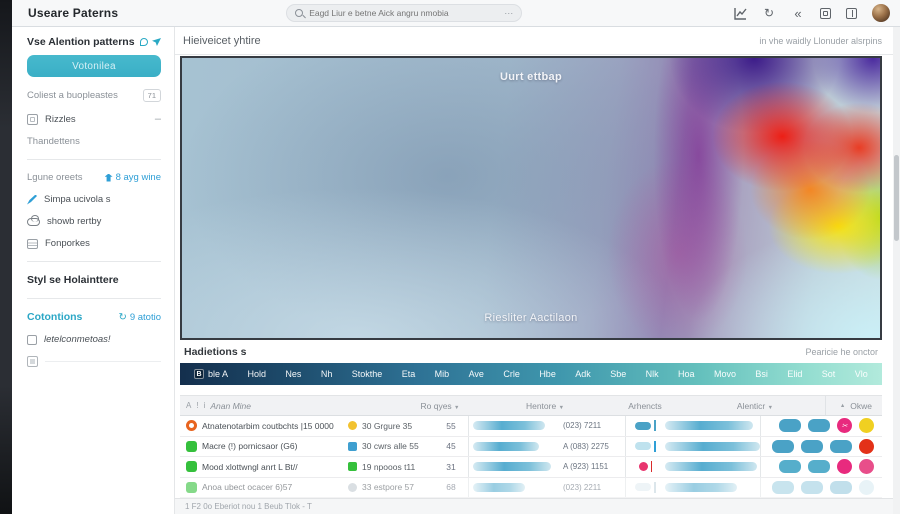  I want to click on sidebar-title-icons, so click(150, 42).